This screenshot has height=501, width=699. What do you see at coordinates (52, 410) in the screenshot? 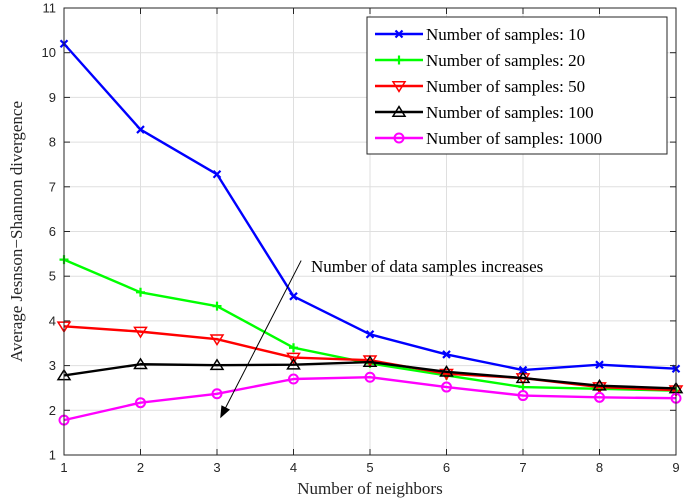
I see `y-tick-label: 2` at bounding box center [52, 410].